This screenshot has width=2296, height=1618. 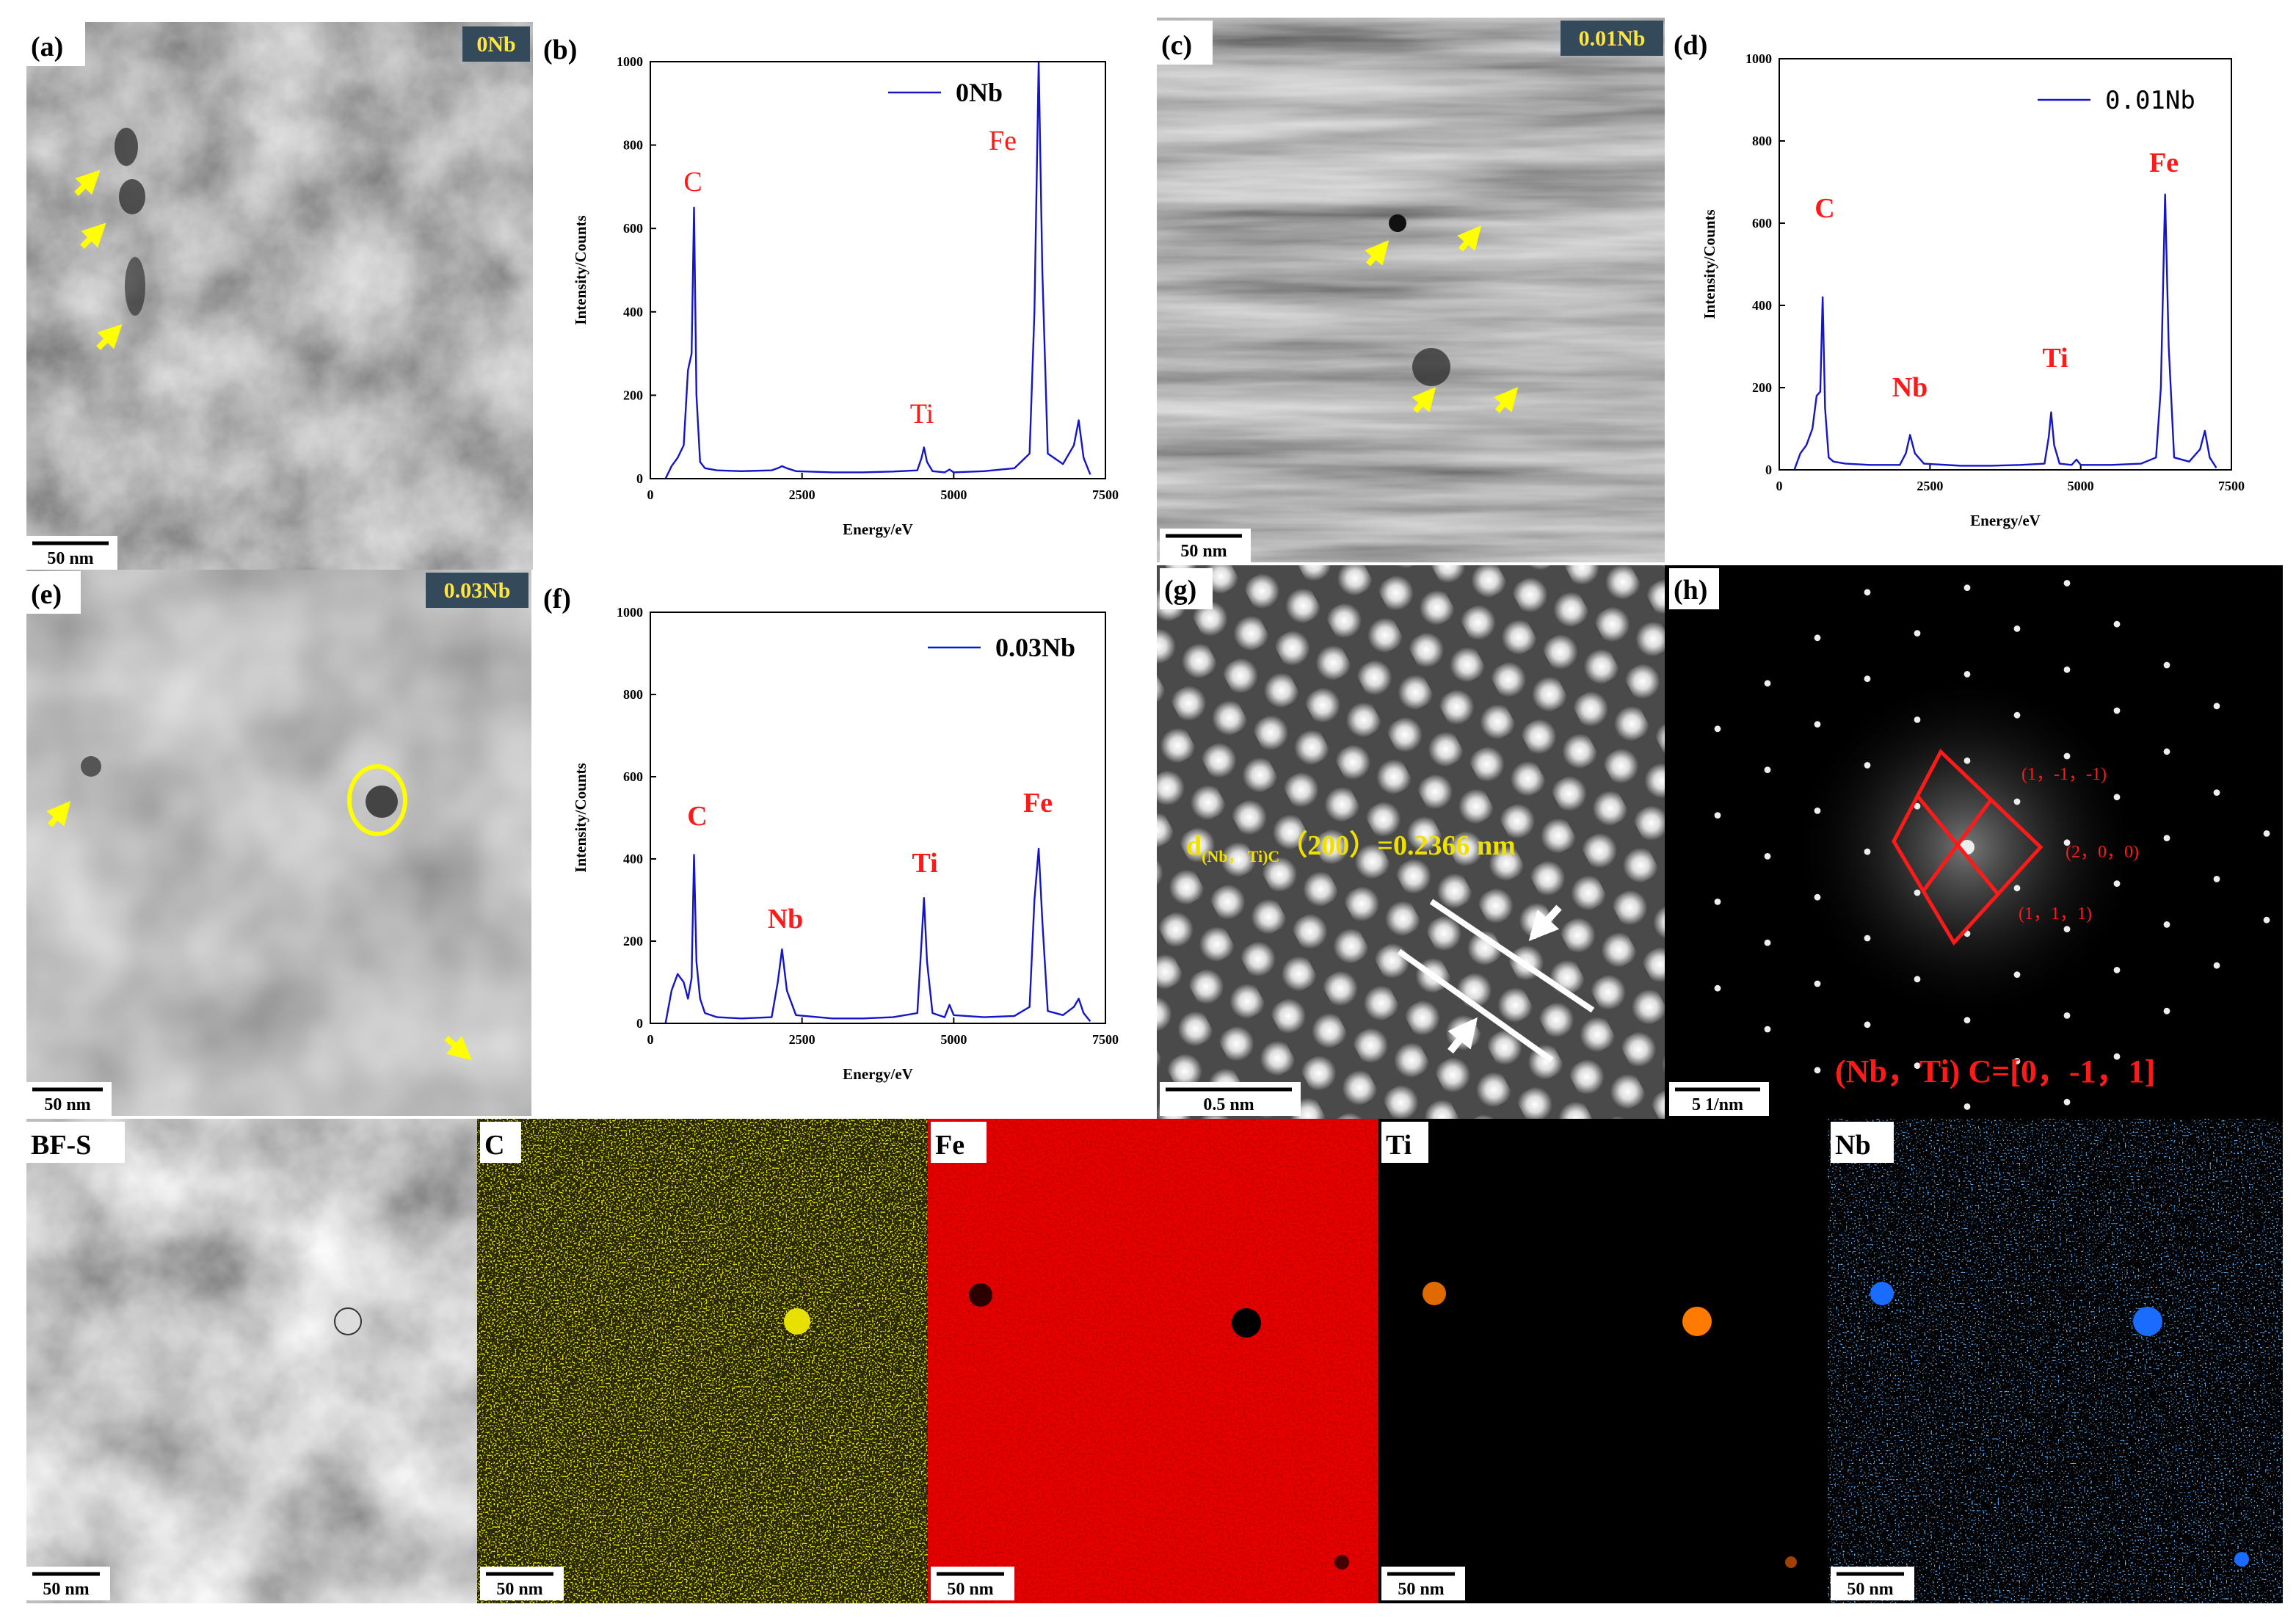 I want to click on legend-label: 0Nb, so click(x=979, y=92).